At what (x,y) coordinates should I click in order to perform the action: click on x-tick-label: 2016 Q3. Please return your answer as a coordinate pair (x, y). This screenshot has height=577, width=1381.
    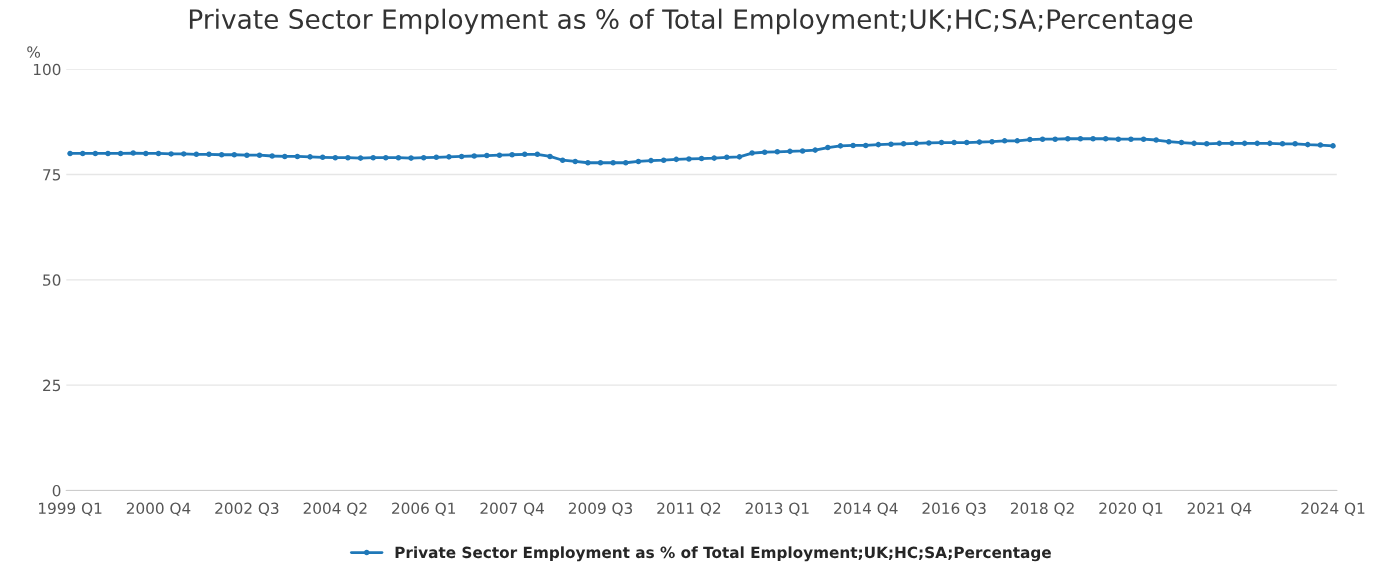
    Looking at the image, I should click on (954, 509).